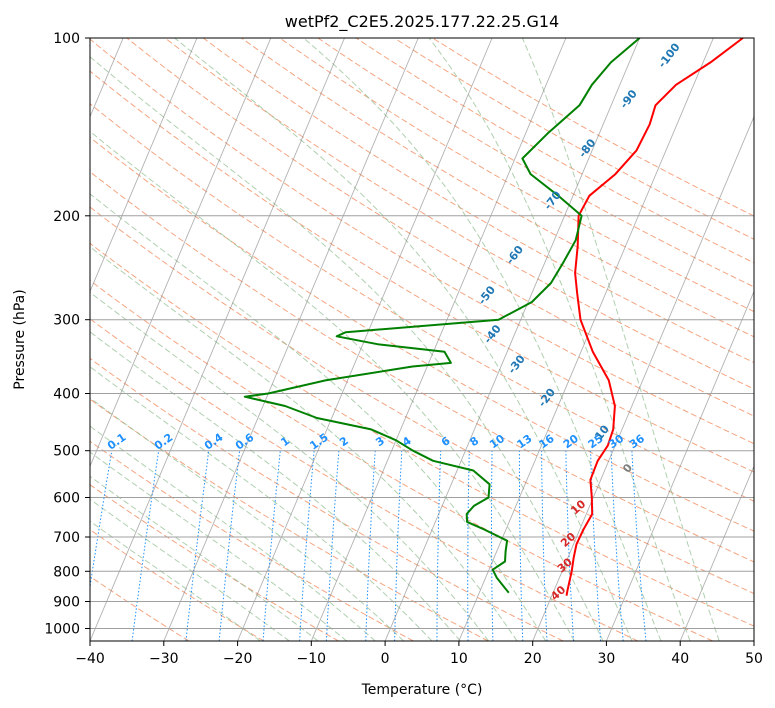 This screenshot has width=775, height=708. Describe the element at coordinates (606, 659) in the screenshot. I see `x-tick-label: 30` at that location.